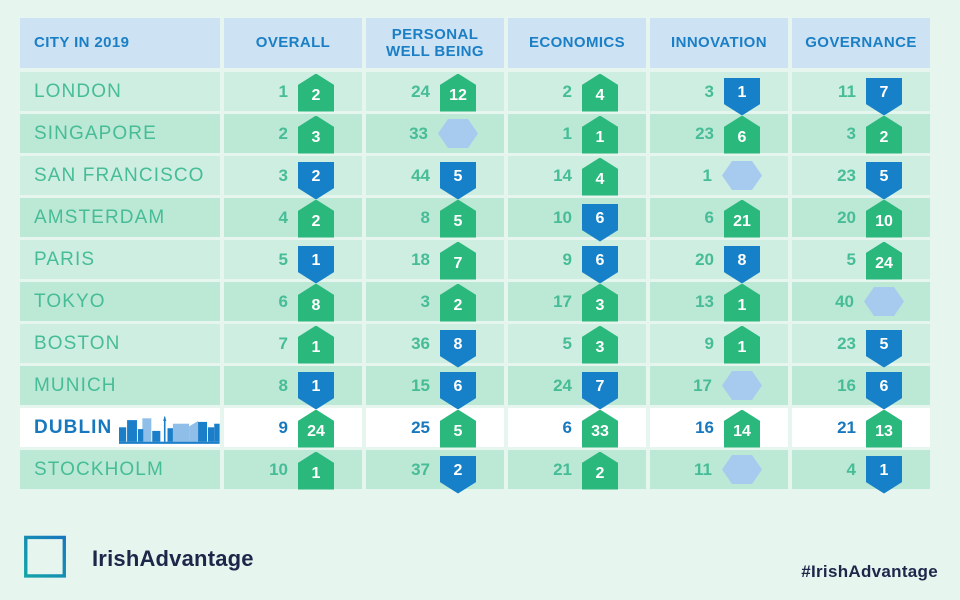 This screenshot has height=600, width=960. I want to click on city-cell: TOKYO, so click(120, 301).